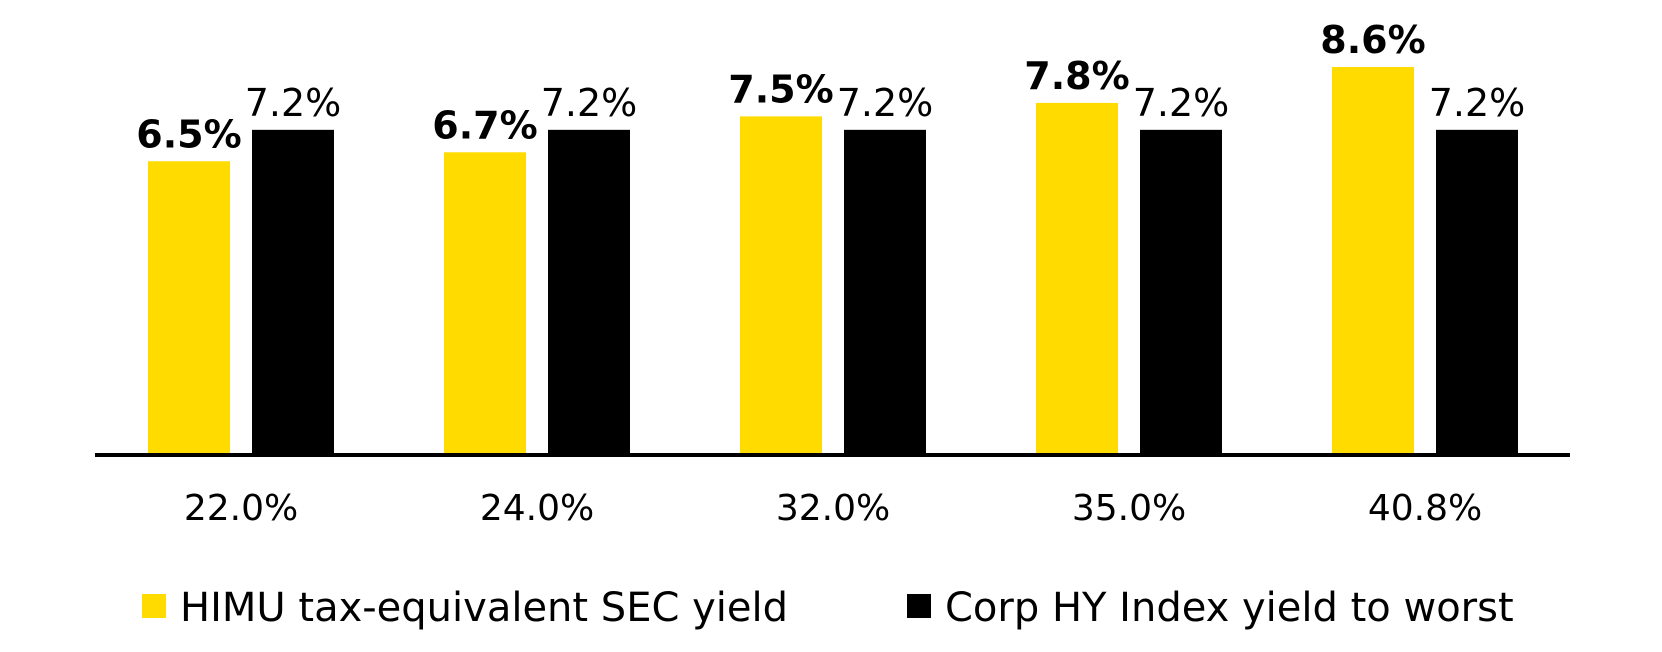 This screenshot has height=652, width=1662. I want to click on category-label-32-0: 32.0%, so click(833, 508).